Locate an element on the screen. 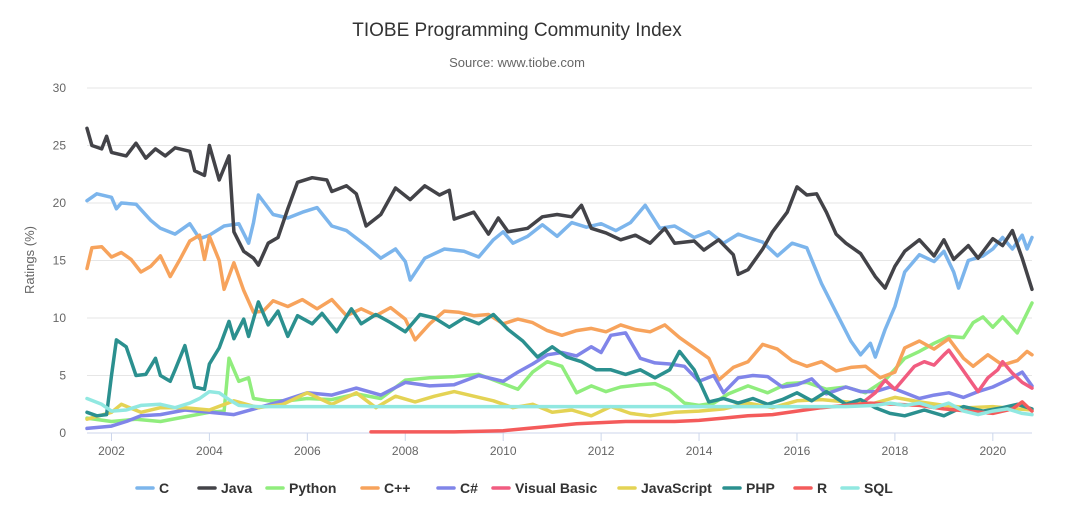  x-tick-label: 2012 is located at coordinates (601, 451).